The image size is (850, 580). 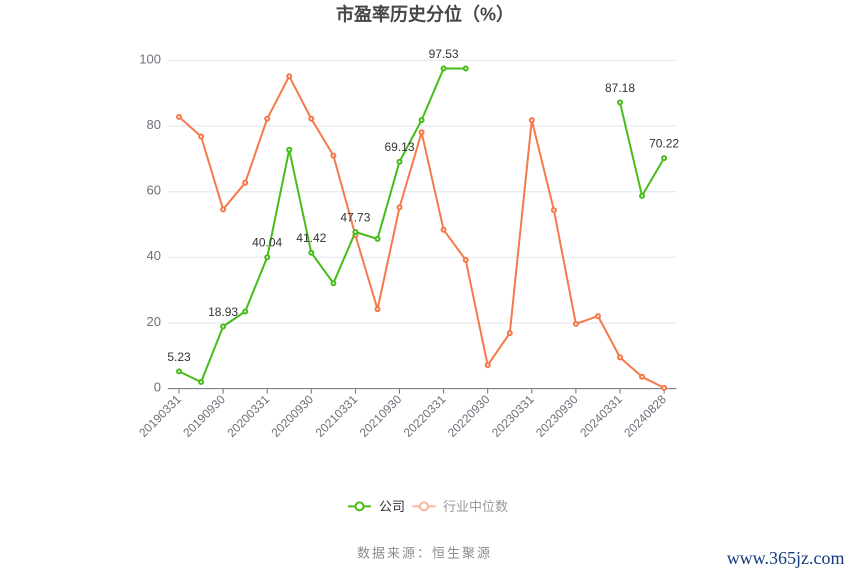 What do you see at coordinates (392, 506) in the screenshot?
I see `svg-text: 公司` at bounding box center [392, 506].